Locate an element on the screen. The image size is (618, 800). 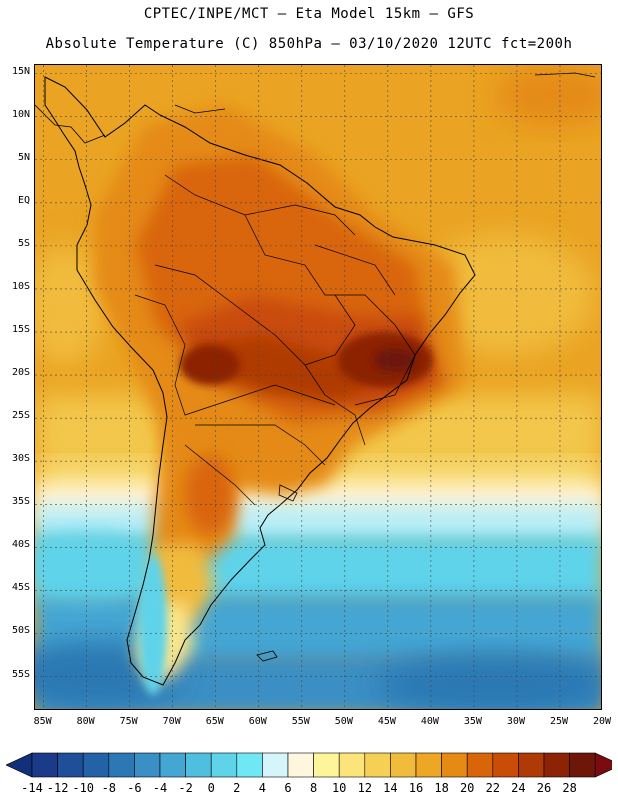
colorbar-label: 0 is located at coordinates (211, 788).